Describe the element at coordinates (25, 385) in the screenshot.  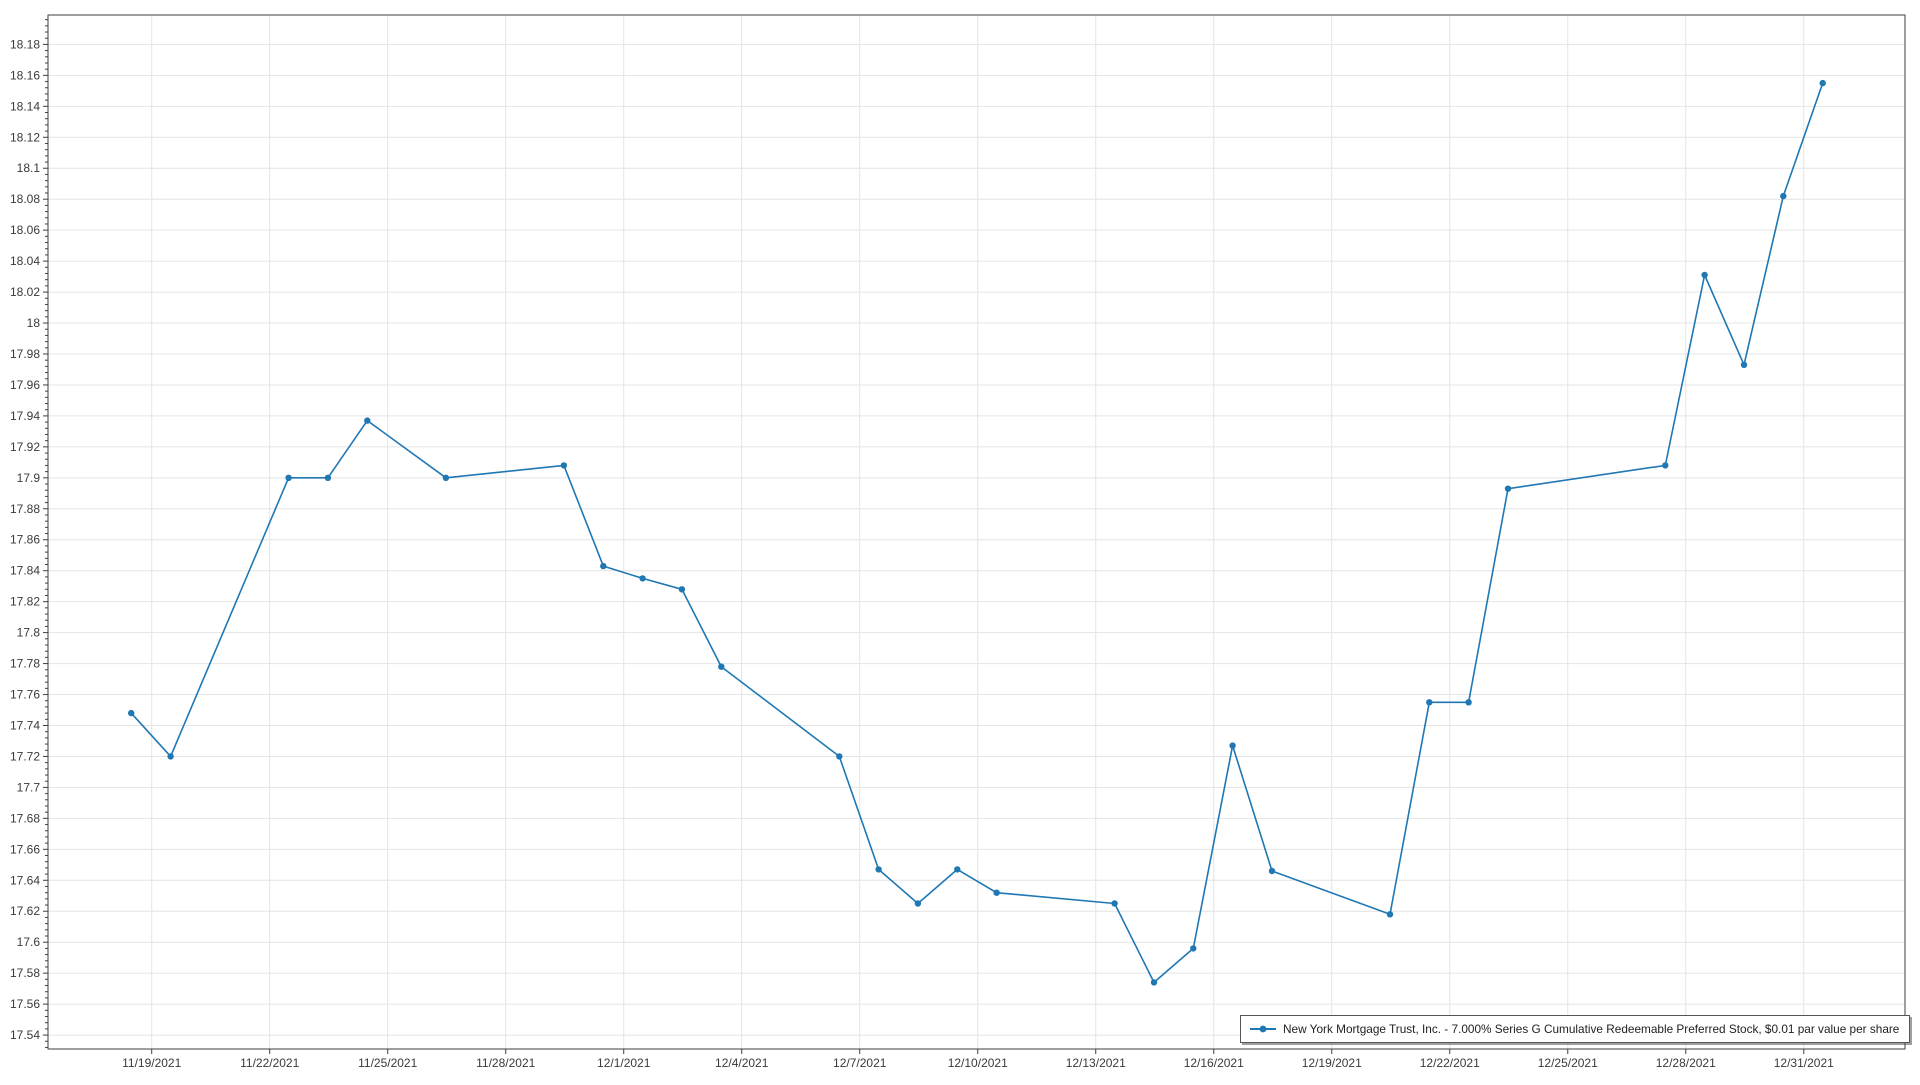
I see `y-axis-label: 17.96` at that location.